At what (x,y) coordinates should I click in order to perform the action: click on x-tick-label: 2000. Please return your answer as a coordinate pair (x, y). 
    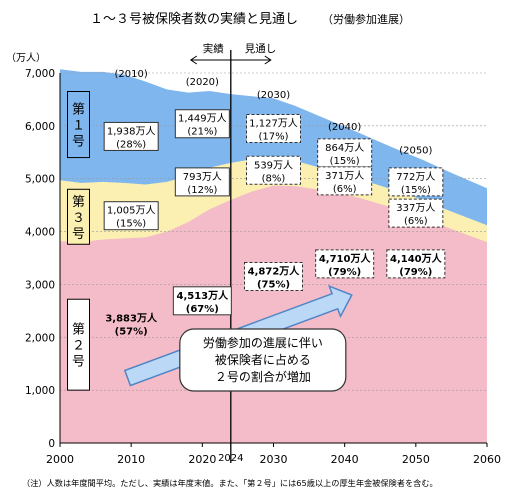
    Looking at the image, I should click on (60, 459).